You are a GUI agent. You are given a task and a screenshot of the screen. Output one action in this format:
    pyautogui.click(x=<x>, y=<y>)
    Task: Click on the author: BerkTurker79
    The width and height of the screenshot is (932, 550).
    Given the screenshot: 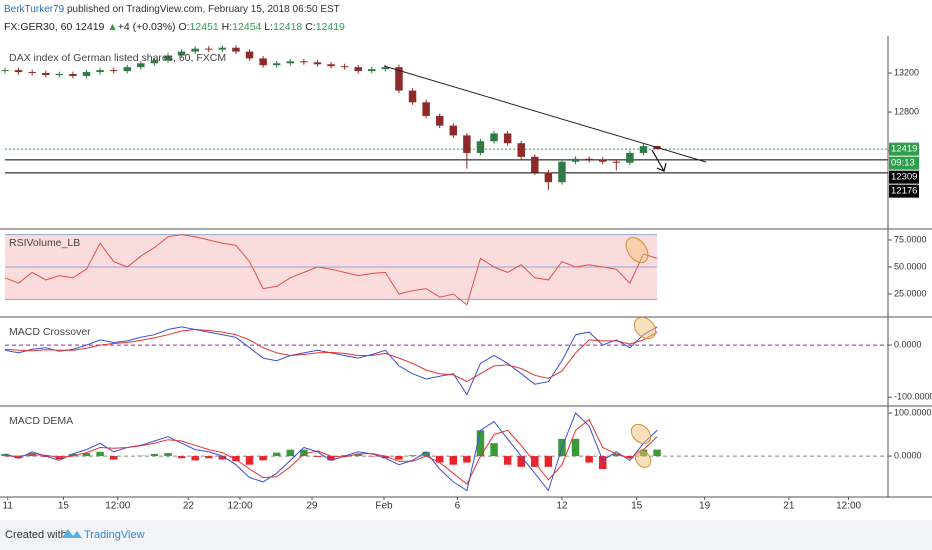 What is the action you would take?
    pyautogui.click(x=34, y=9)
    